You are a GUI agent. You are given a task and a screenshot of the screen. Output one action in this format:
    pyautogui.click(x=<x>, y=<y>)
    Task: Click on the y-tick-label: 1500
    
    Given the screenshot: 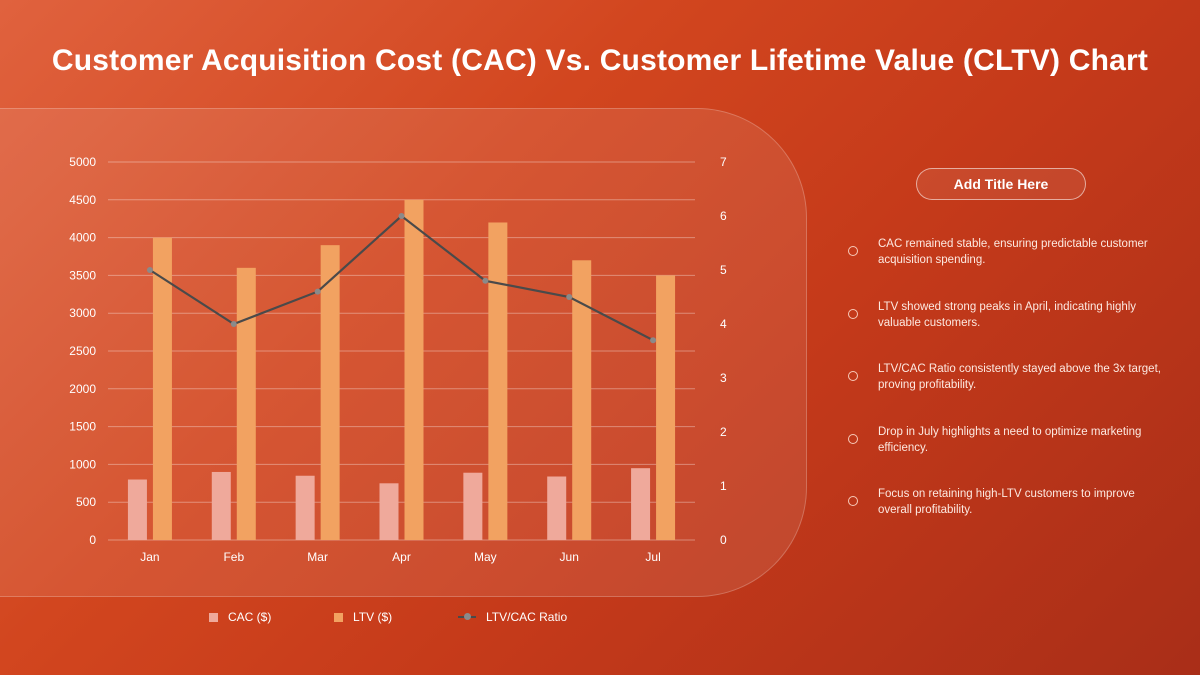 What is the action you would take?
    pyautogui.click(x=82, y=427)
    